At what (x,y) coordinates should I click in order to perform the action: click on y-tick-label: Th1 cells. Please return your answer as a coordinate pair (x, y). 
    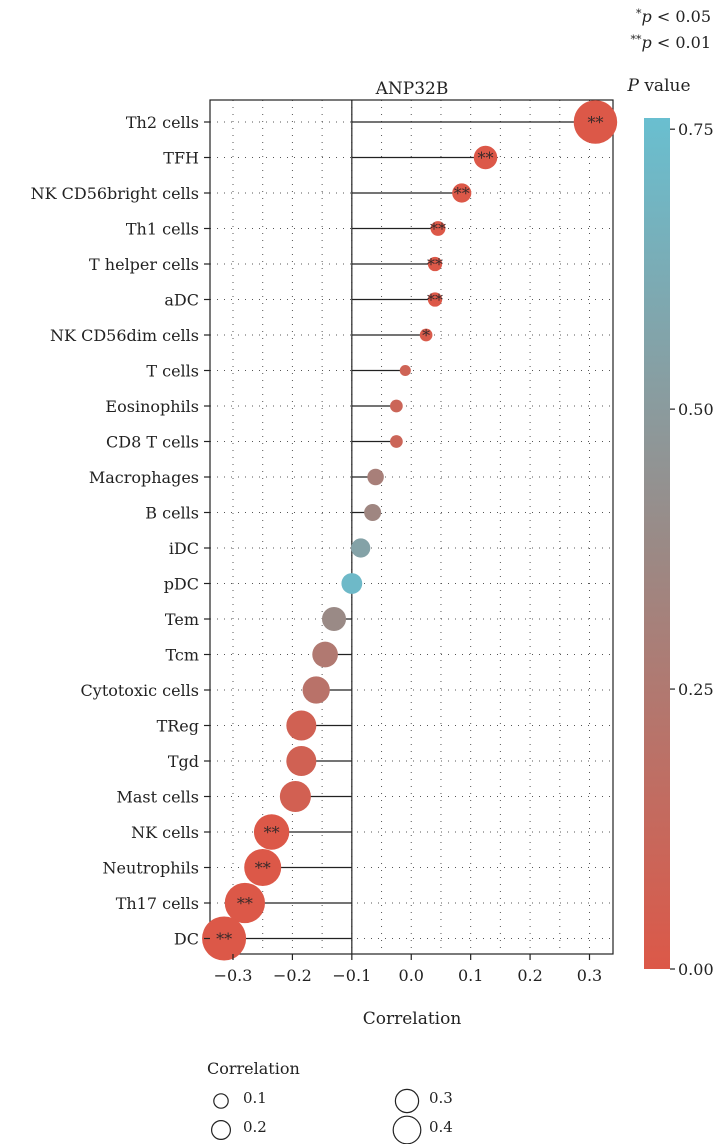
    Looking at the image, I should click on (162, 229).